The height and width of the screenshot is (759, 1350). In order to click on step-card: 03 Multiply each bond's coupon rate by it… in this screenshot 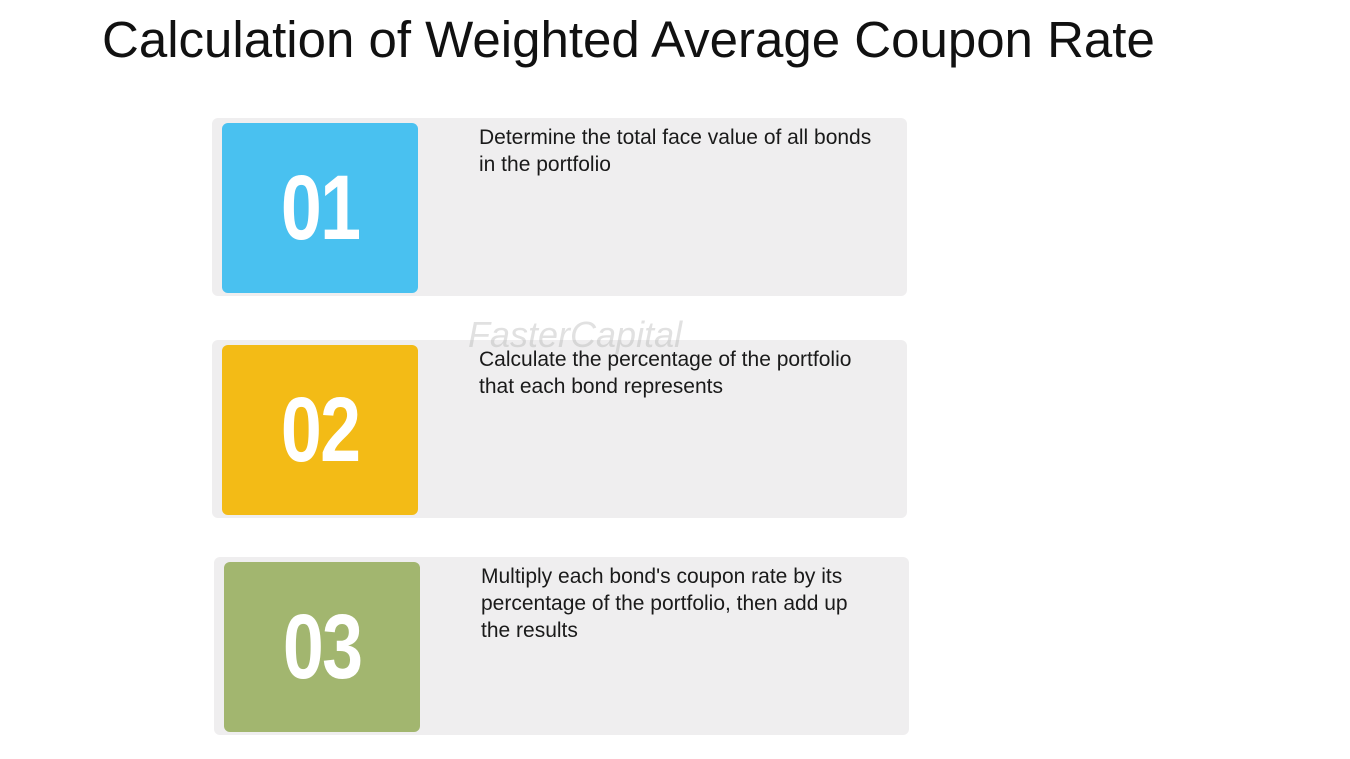, I will do `click(561, 646)`.